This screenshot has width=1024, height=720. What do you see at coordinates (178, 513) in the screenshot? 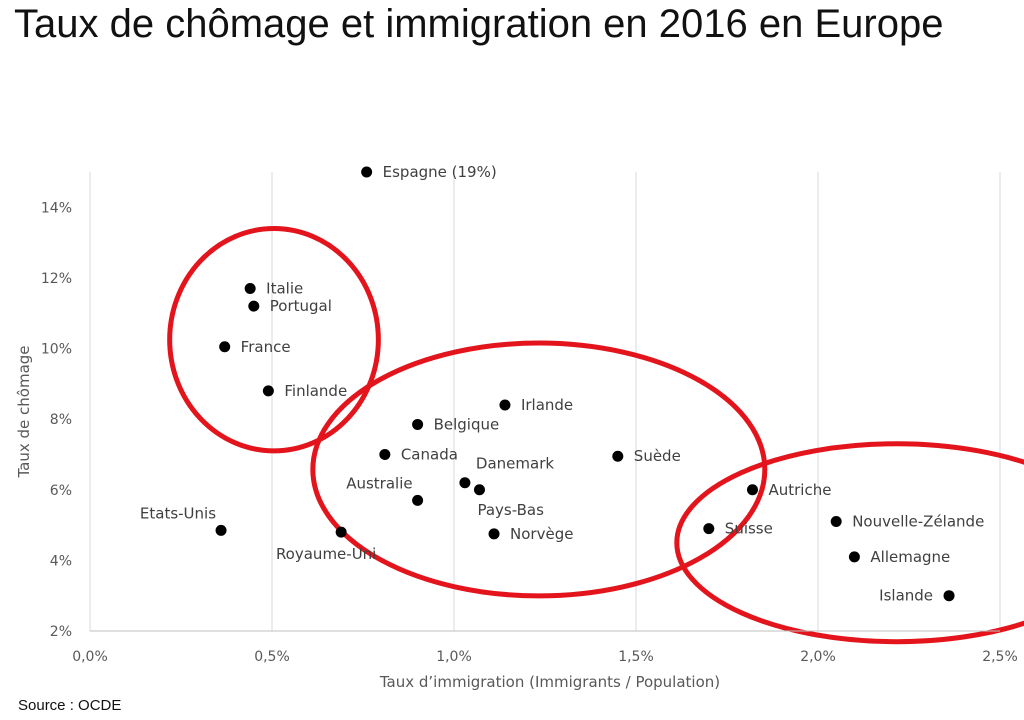
I see `point-label: Etats-Unis` at bounding box center [178, 513].